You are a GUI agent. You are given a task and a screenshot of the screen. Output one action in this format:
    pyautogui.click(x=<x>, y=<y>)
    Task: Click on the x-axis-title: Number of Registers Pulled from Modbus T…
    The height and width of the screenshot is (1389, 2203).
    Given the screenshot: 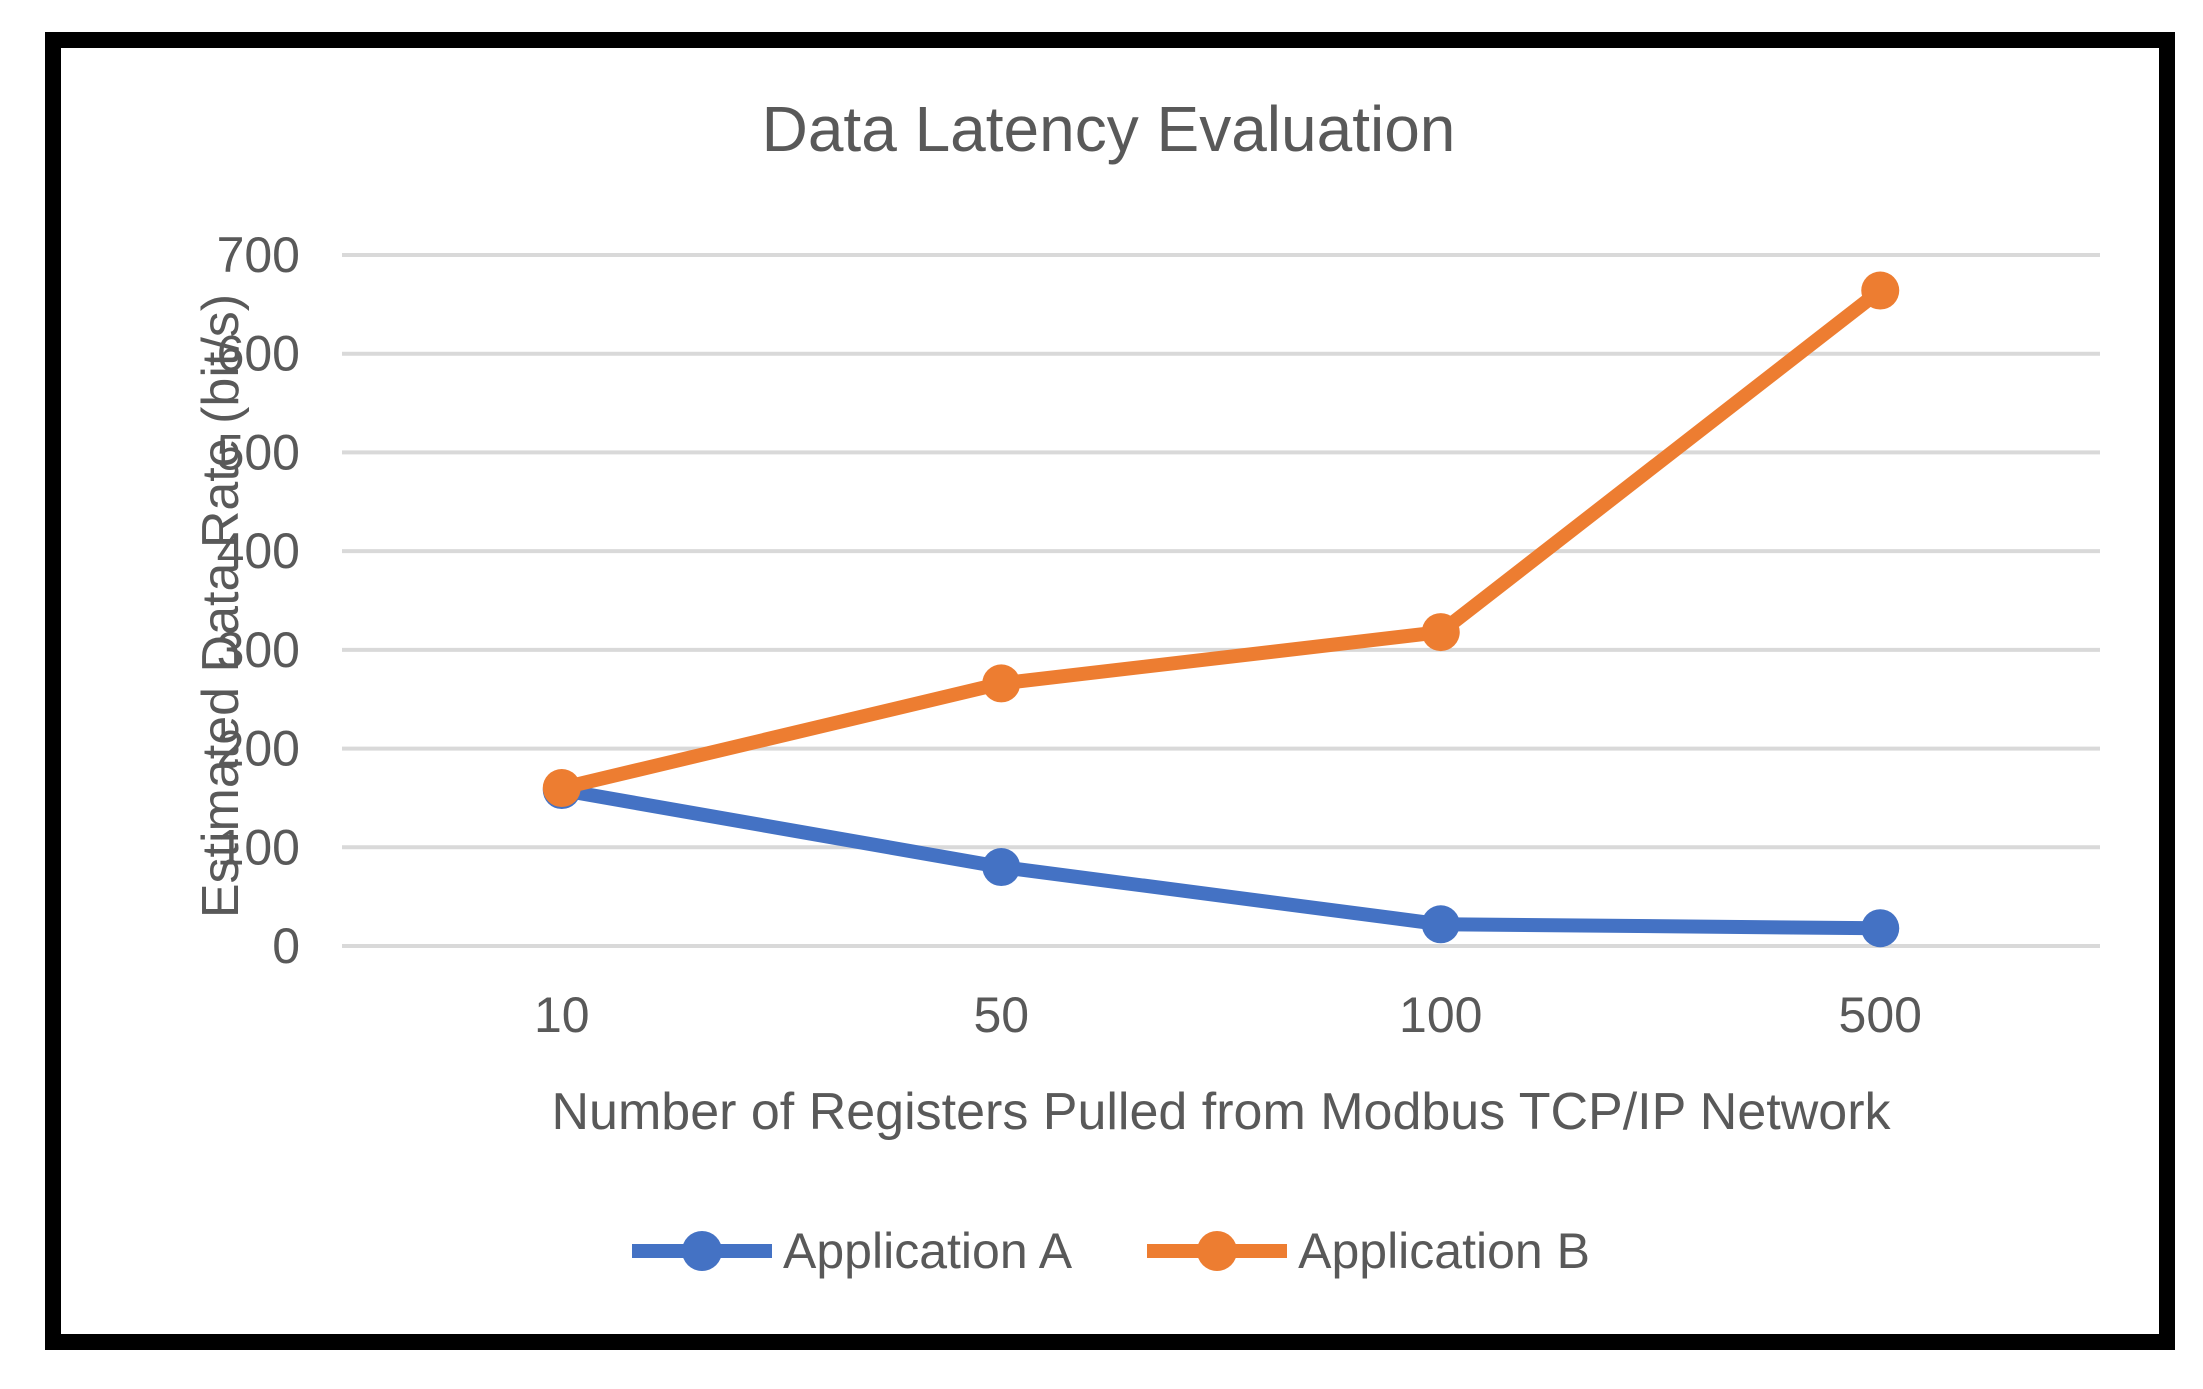 What is the action you would take?
    pyautogui.click(x=1221, y=1112)
    